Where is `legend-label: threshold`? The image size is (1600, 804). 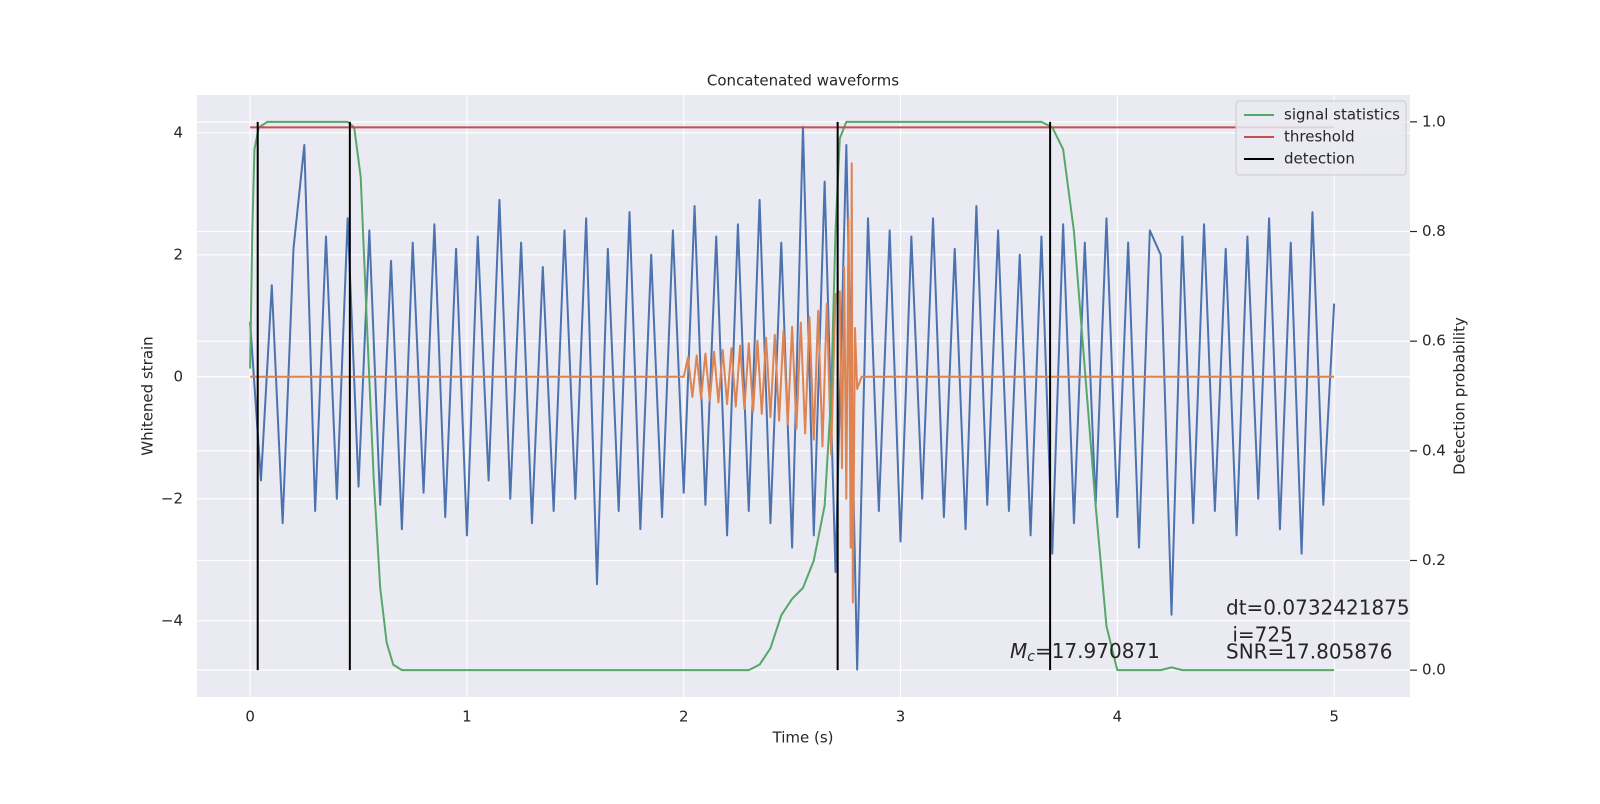
legend-label: threshold is located at coordinates (1319, 137).